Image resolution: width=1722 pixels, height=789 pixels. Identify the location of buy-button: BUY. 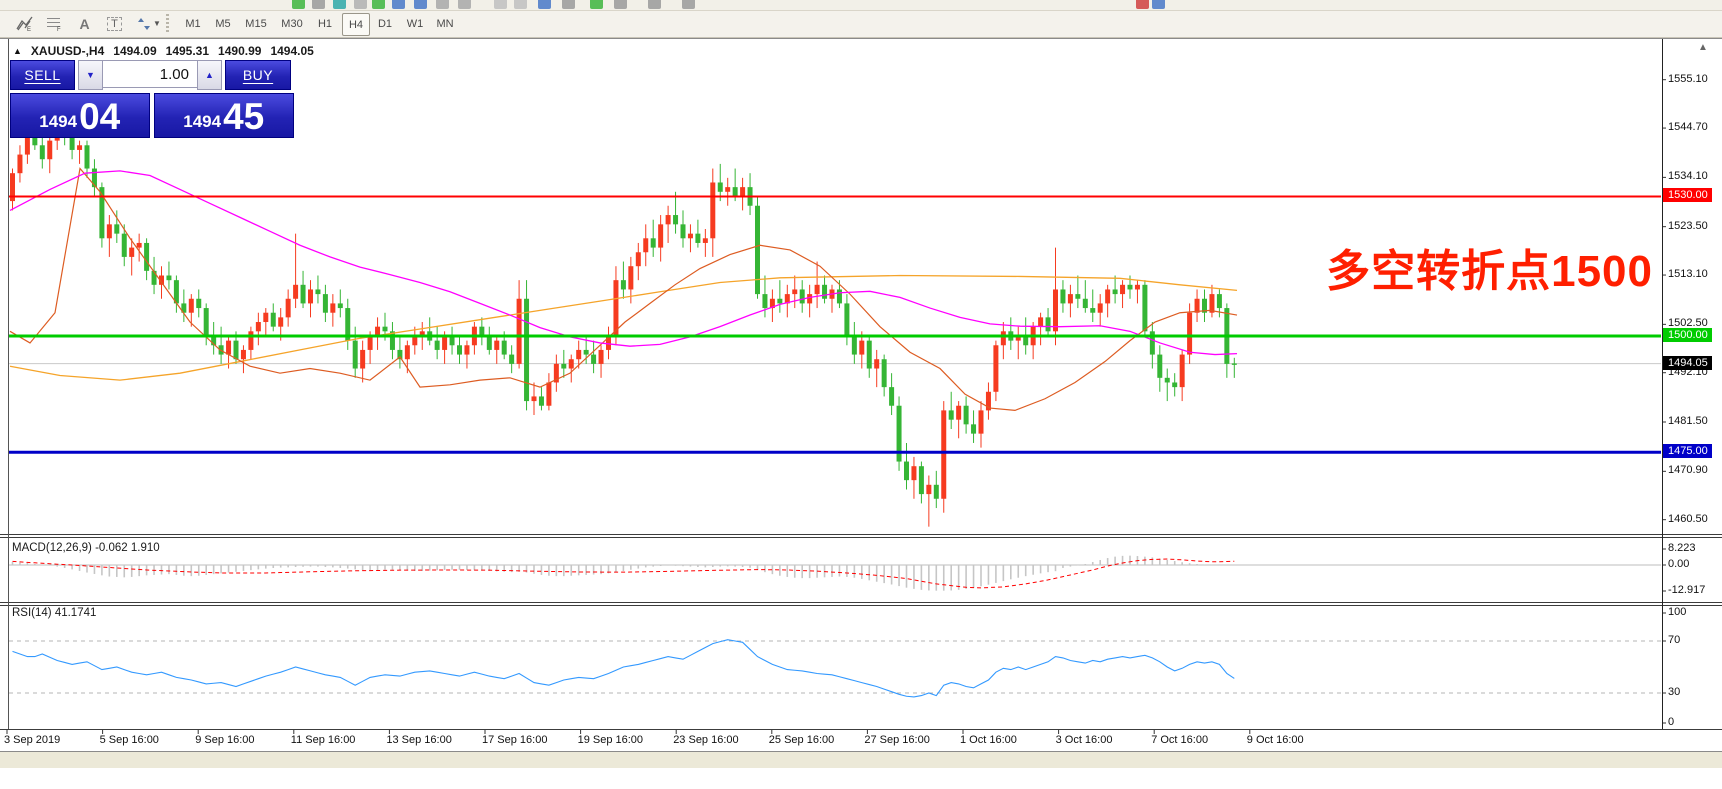
(258, 75).